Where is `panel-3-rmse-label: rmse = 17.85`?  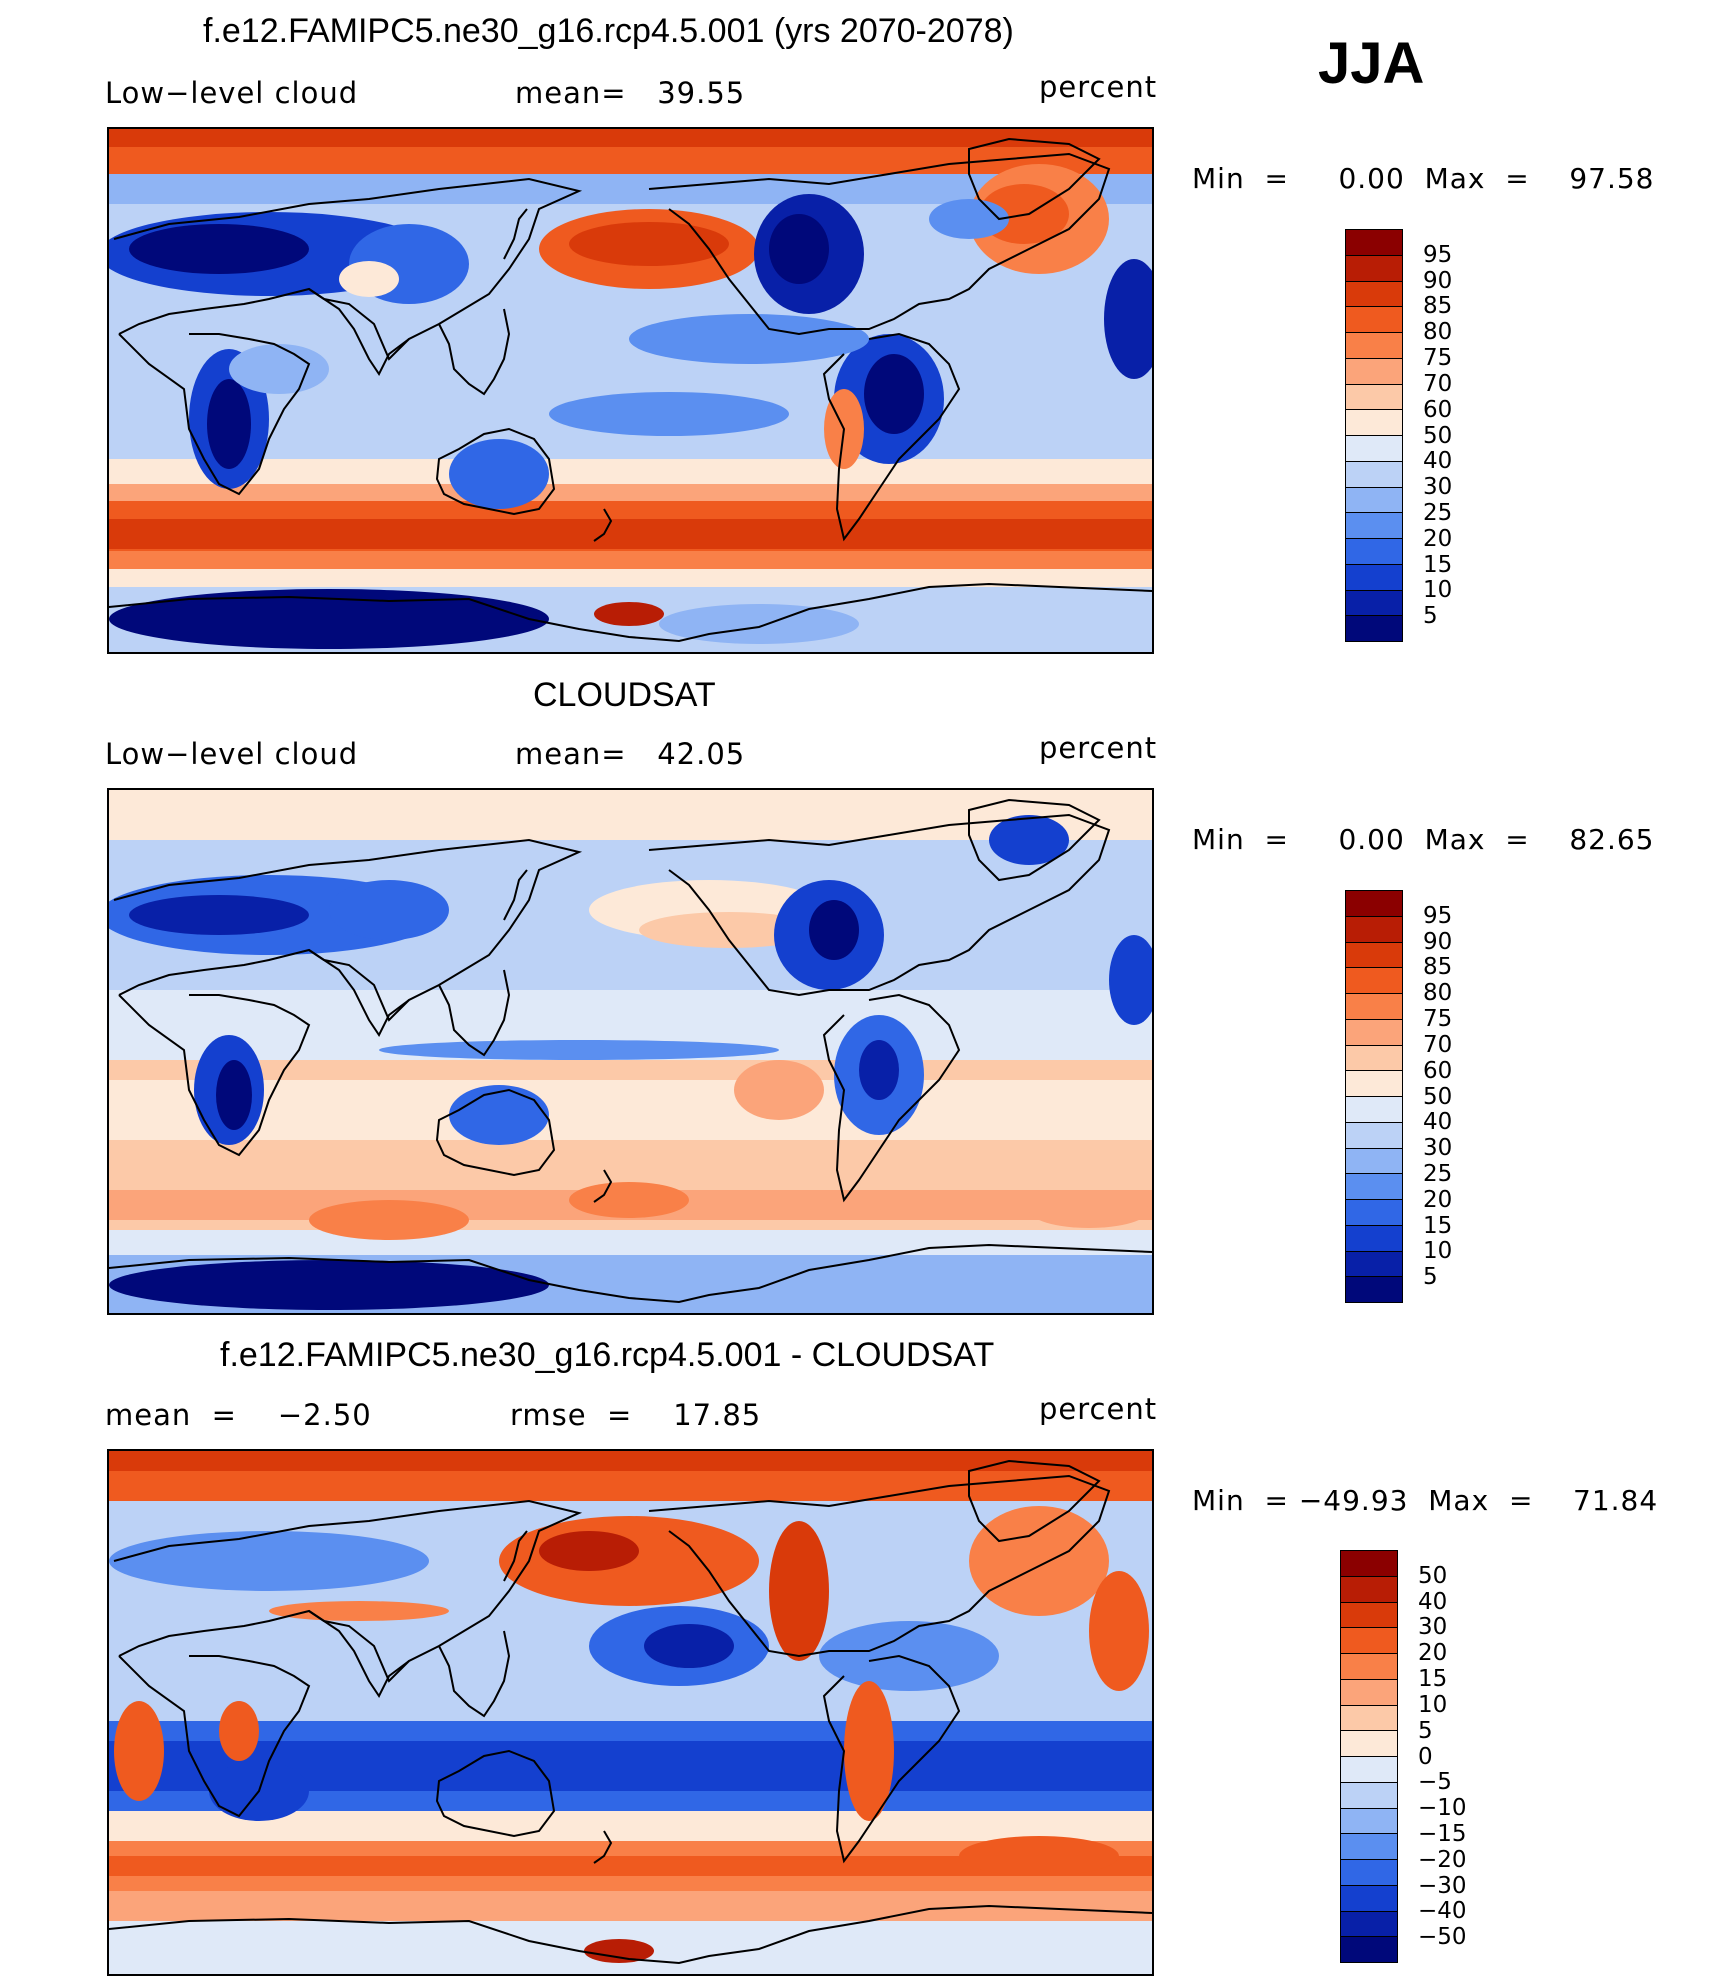
panel-3-rmse-label: rmse = 17.85 is located at coordinates (636, 1415).